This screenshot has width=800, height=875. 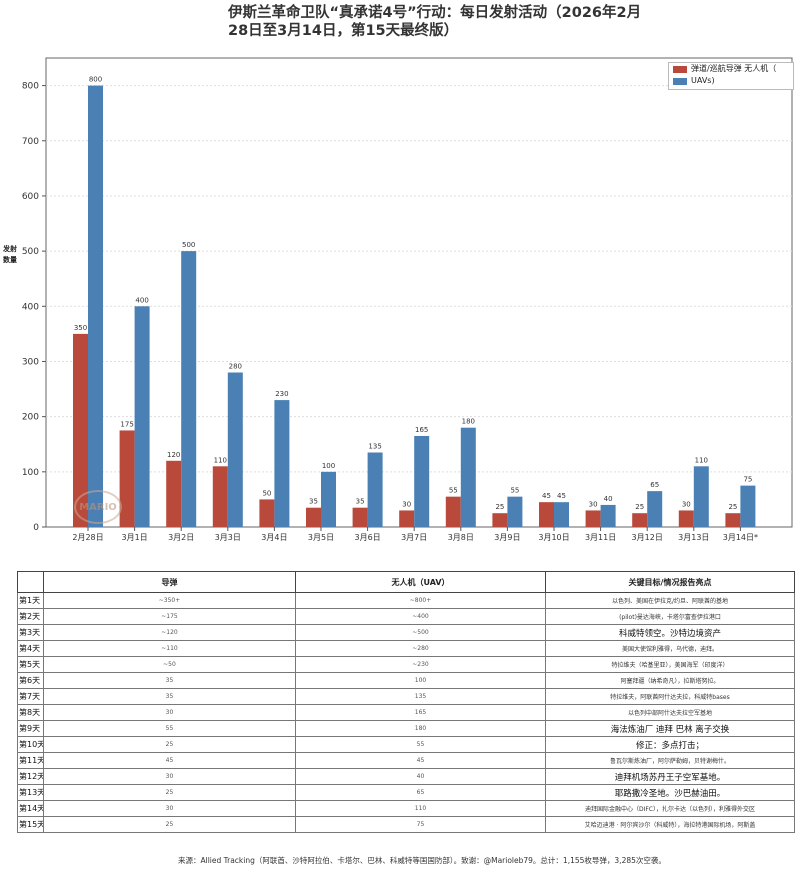 What do you see at coordinates (36, 528) in the screenshot?
I see `y-tick-label: 0` at bounding box center [36, 528].